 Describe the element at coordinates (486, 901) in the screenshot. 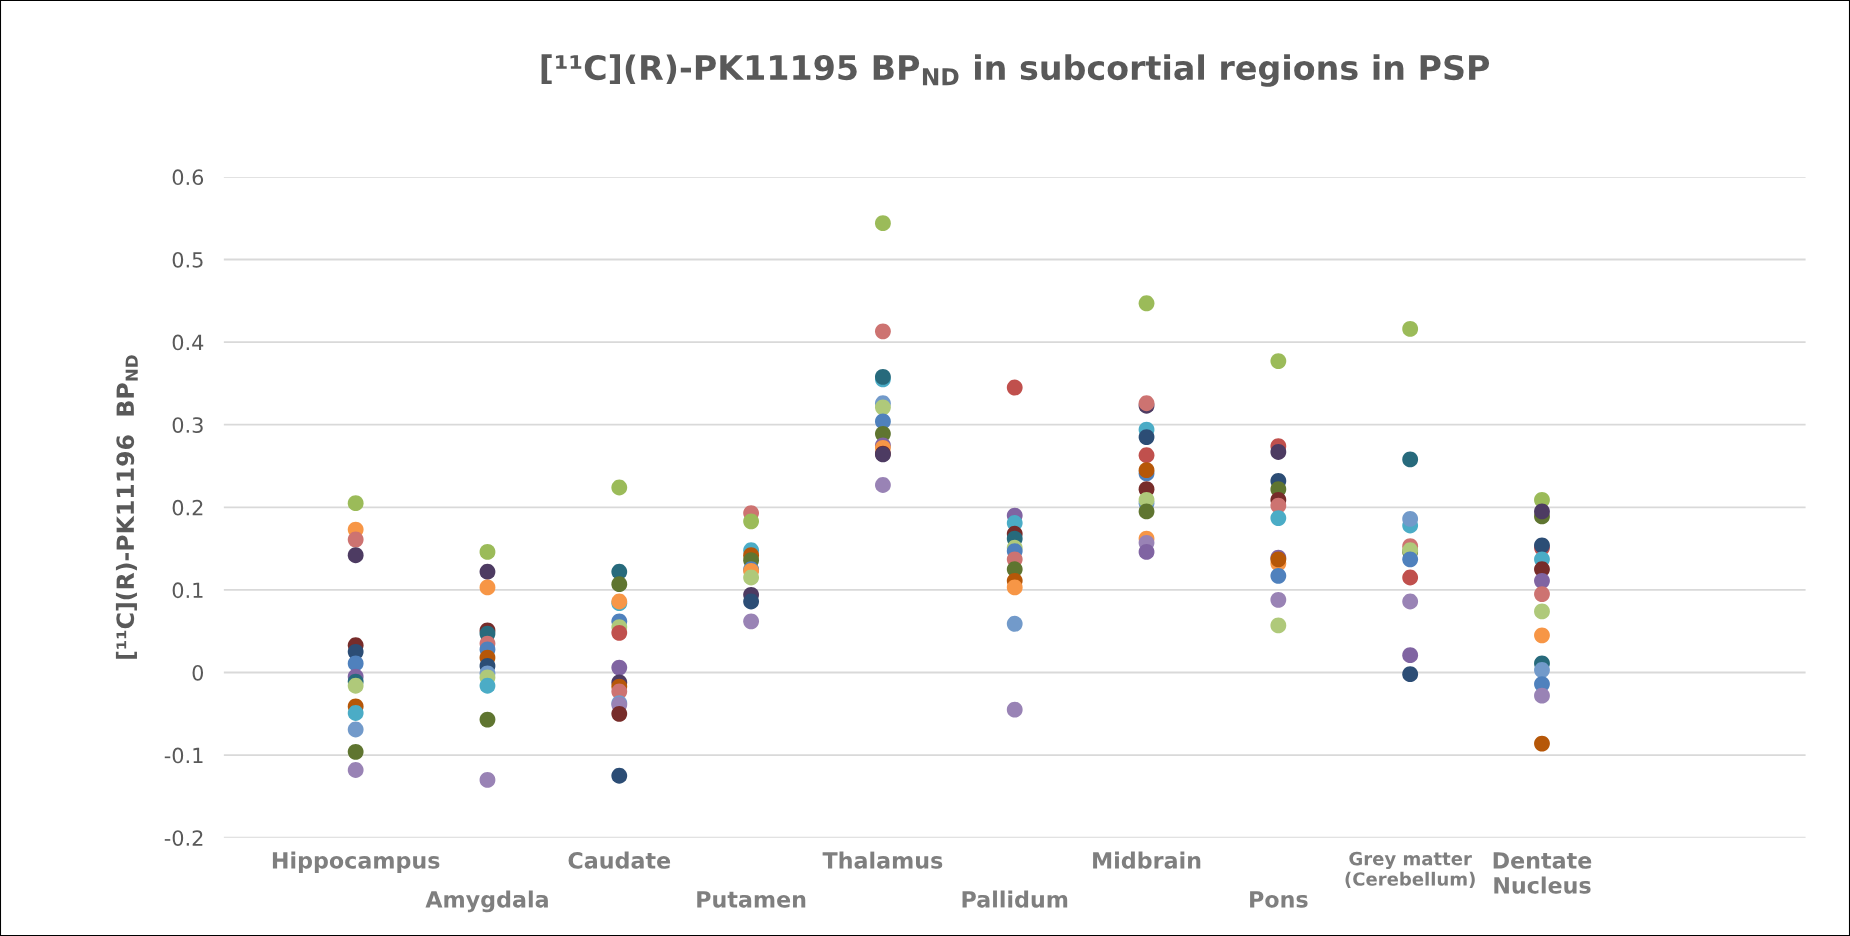

I see `x-tick-label: Amygdala` at that location.